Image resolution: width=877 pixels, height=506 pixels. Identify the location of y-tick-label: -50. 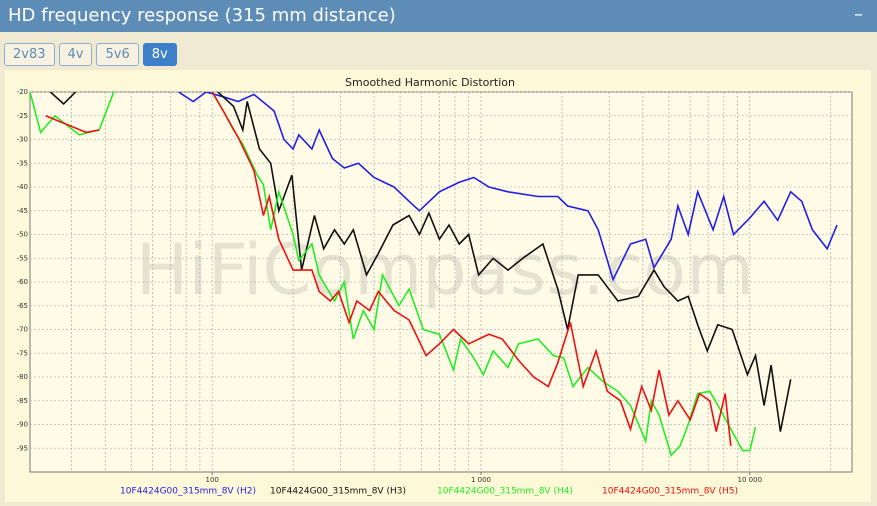
(22, 235).